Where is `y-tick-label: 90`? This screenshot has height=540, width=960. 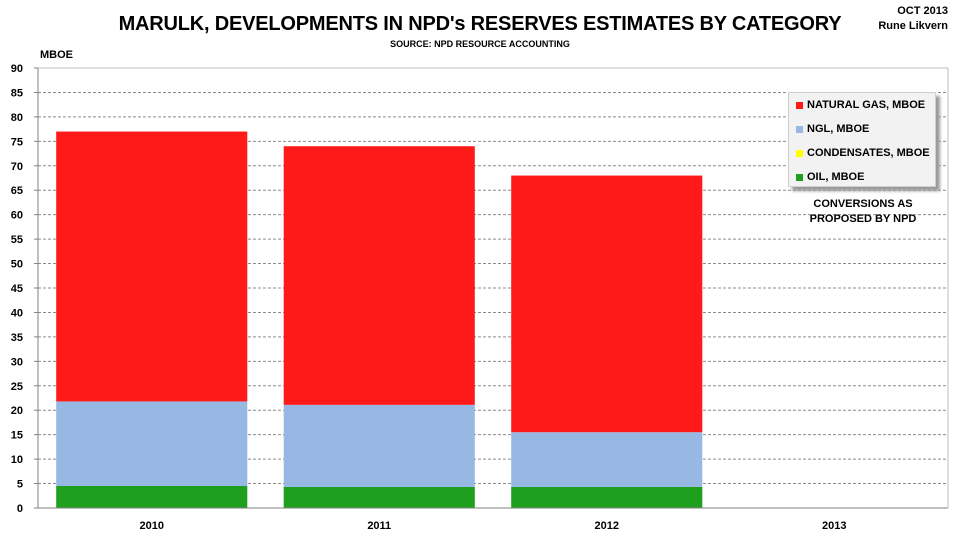 y-tick-label: 90 is located at coordinates (17, 69).